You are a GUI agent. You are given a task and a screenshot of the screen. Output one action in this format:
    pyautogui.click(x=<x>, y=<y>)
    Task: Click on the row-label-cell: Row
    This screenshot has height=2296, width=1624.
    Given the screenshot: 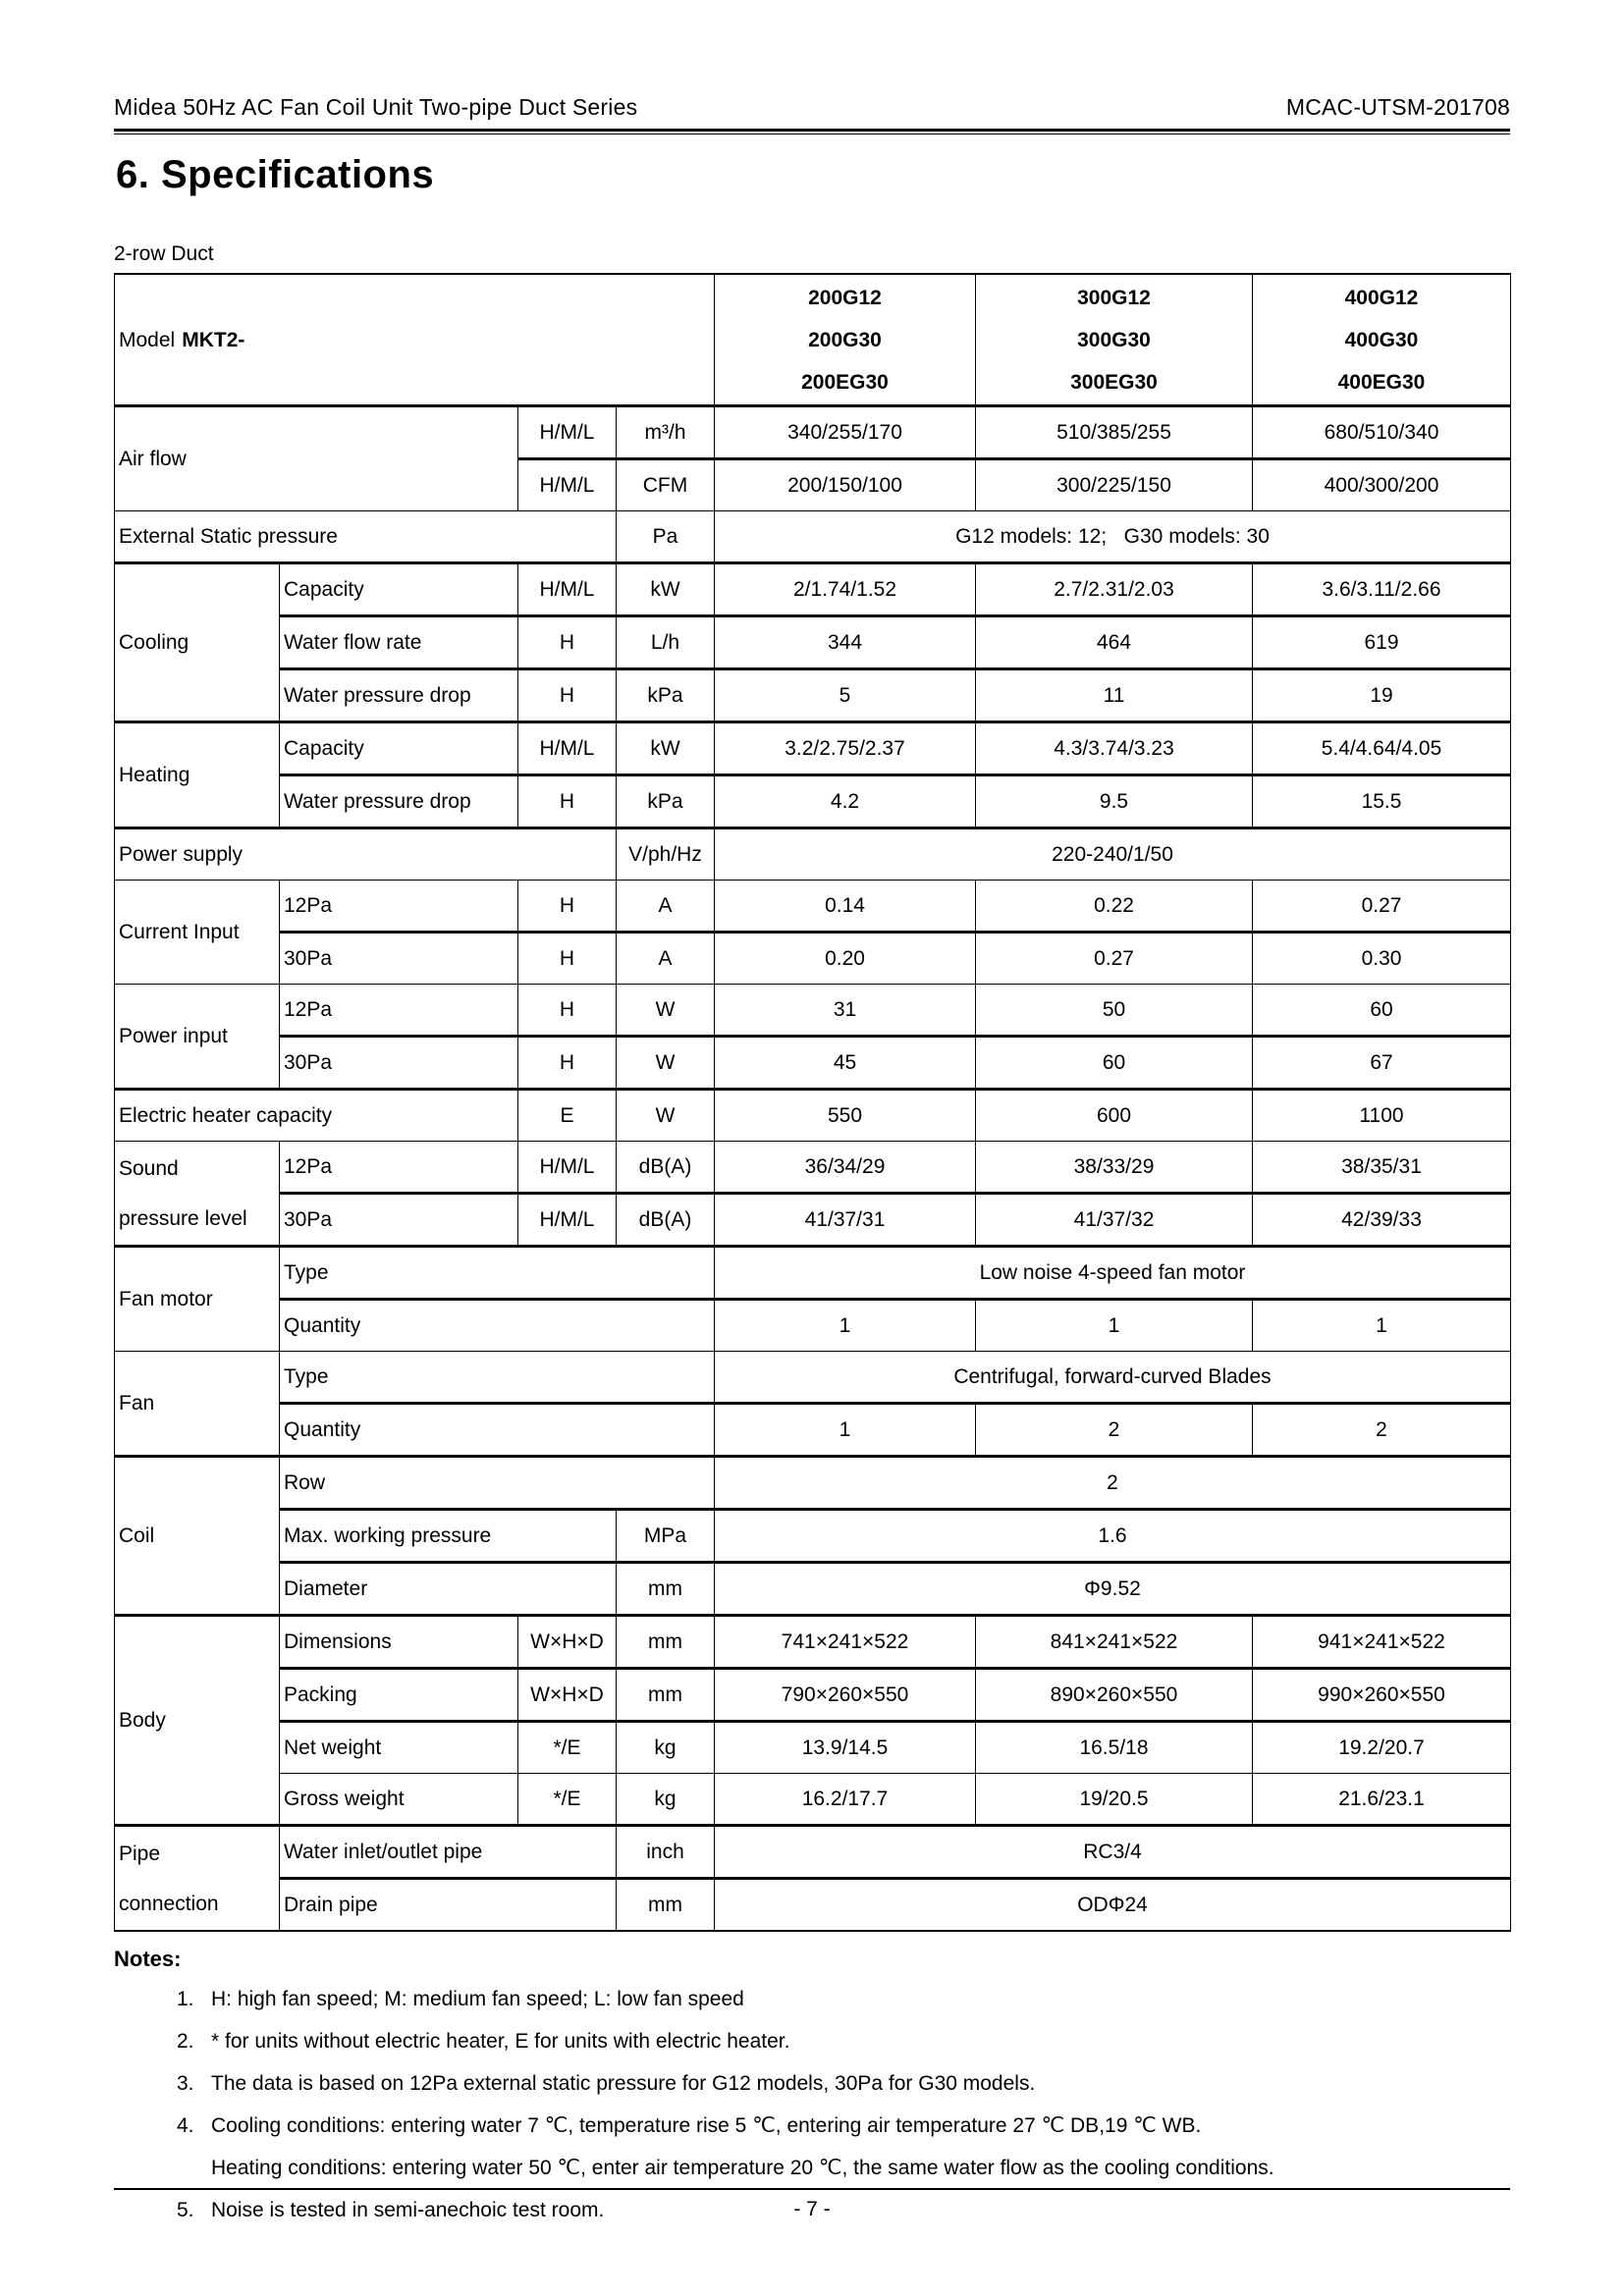 What is the action you would take?
    pyautogui.click(x=497, y=1482)
    